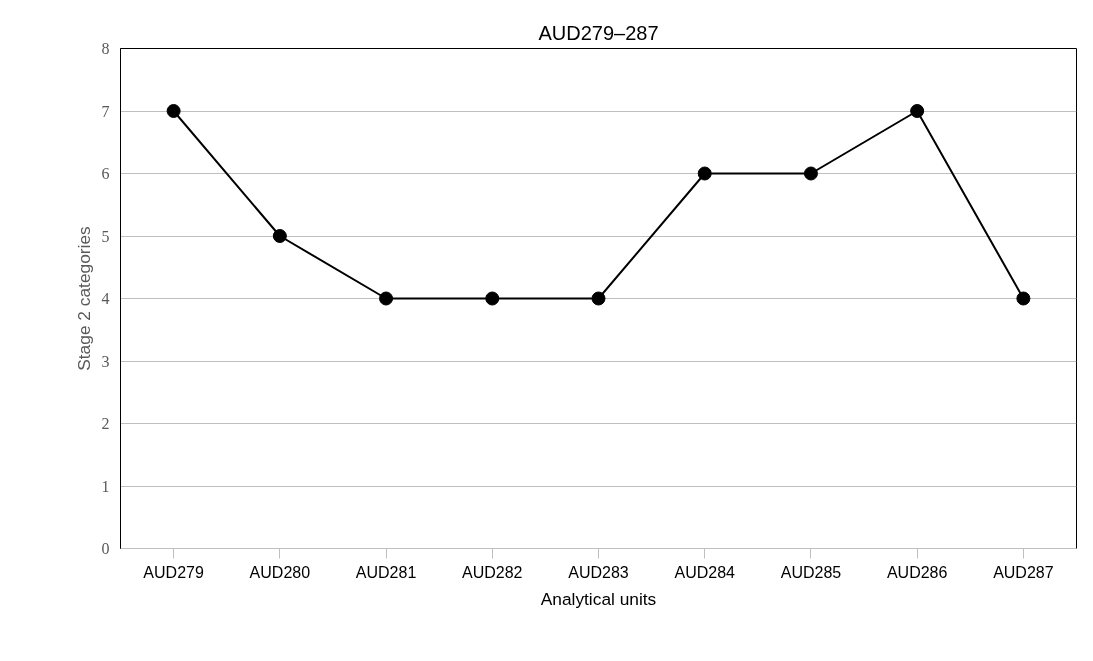 The width and height of the screenshot is (1093, 661). What do you see at coordinates (173, 572) in the screenshot?
I see `x-tick-label: AUD279` at bounding box center [173, 572].